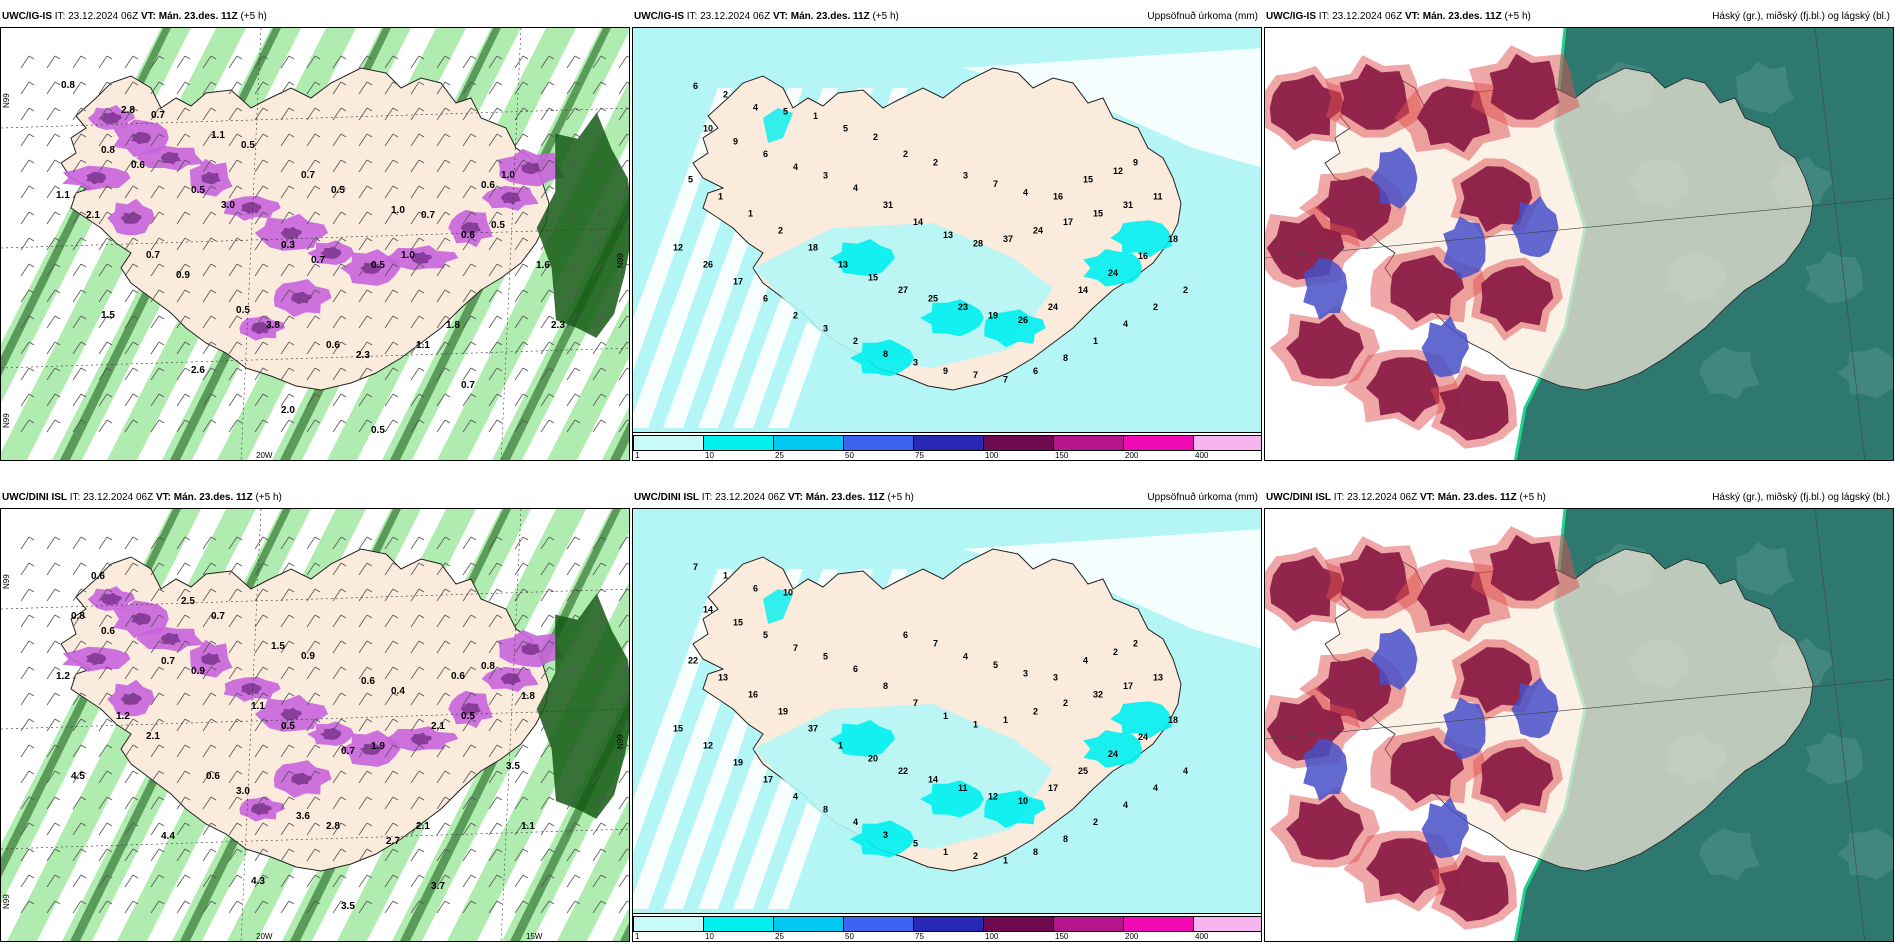  I want to click on mid-cloud-area, so click(1865, 854).